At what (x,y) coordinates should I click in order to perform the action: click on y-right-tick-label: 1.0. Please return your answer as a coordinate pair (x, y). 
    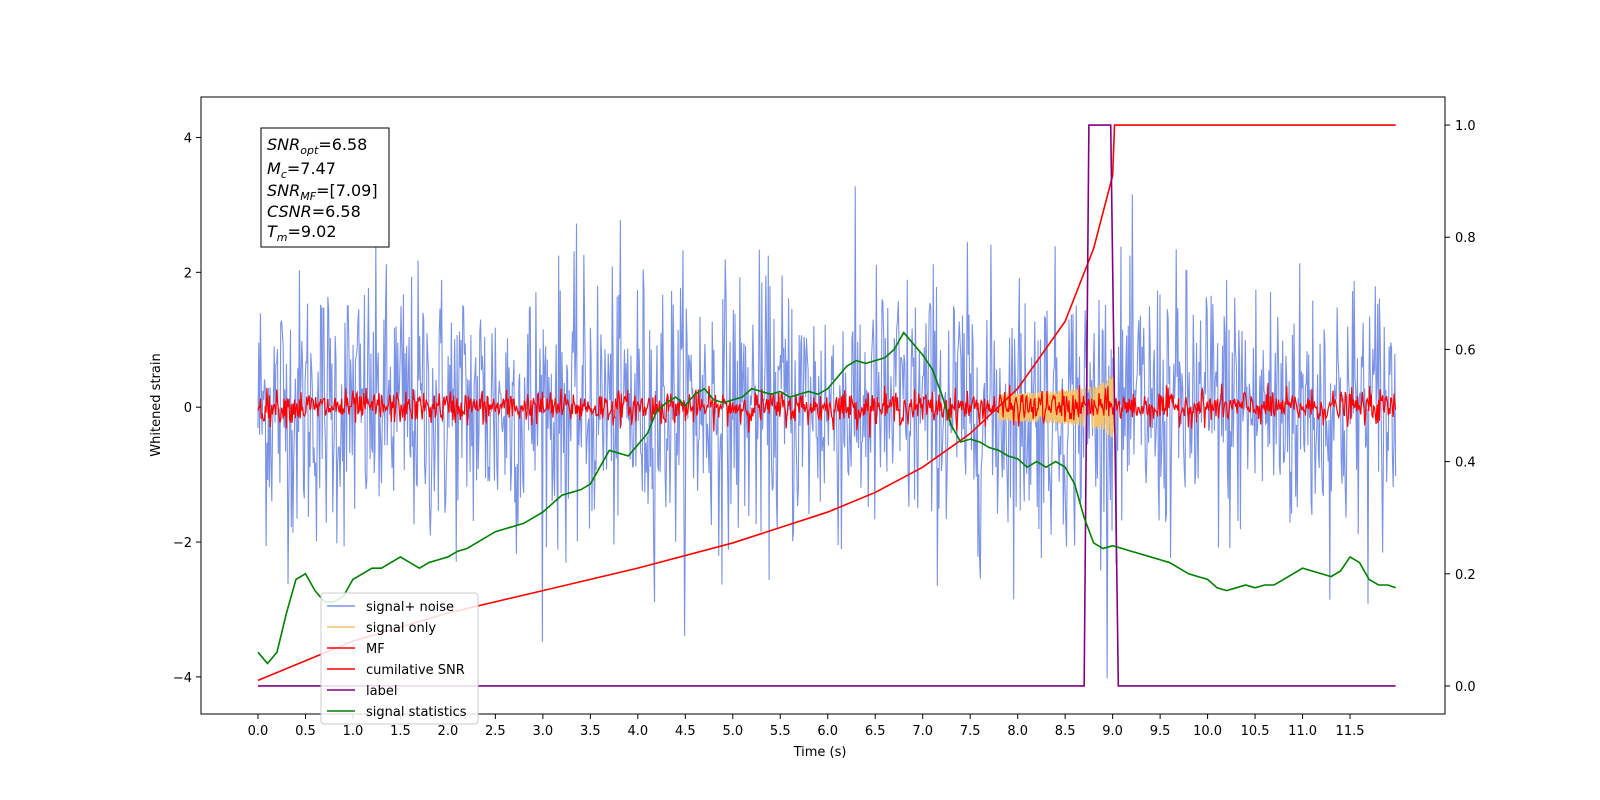
    Looking at the image, I should click on (1465, 126).